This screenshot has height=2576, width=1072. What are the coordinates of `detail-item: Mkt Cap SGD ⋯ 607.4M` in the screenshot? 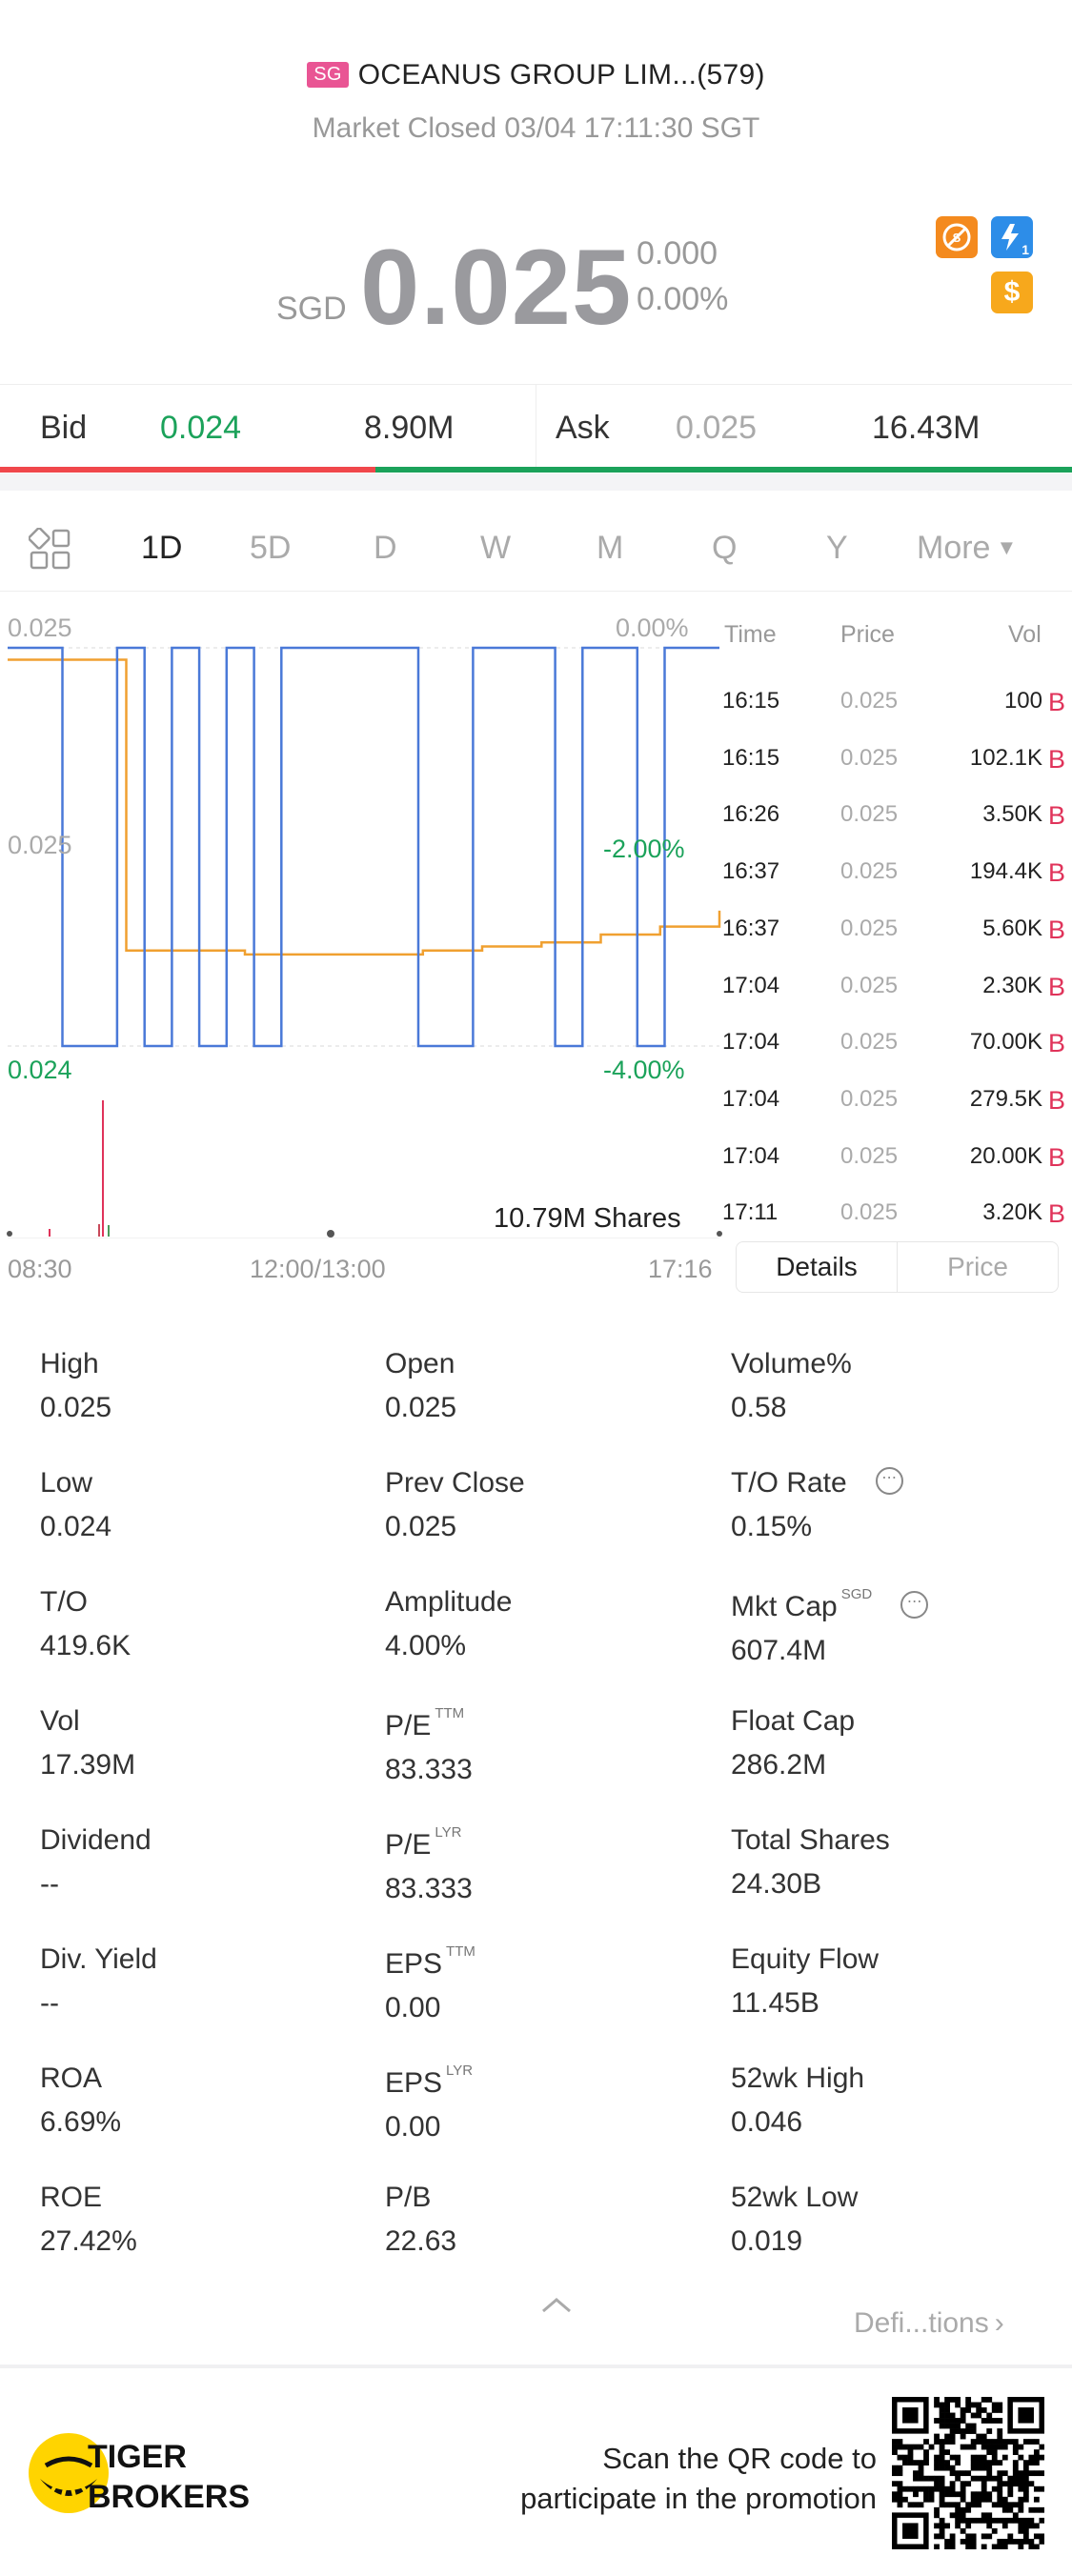 It's located at (888, 1626).